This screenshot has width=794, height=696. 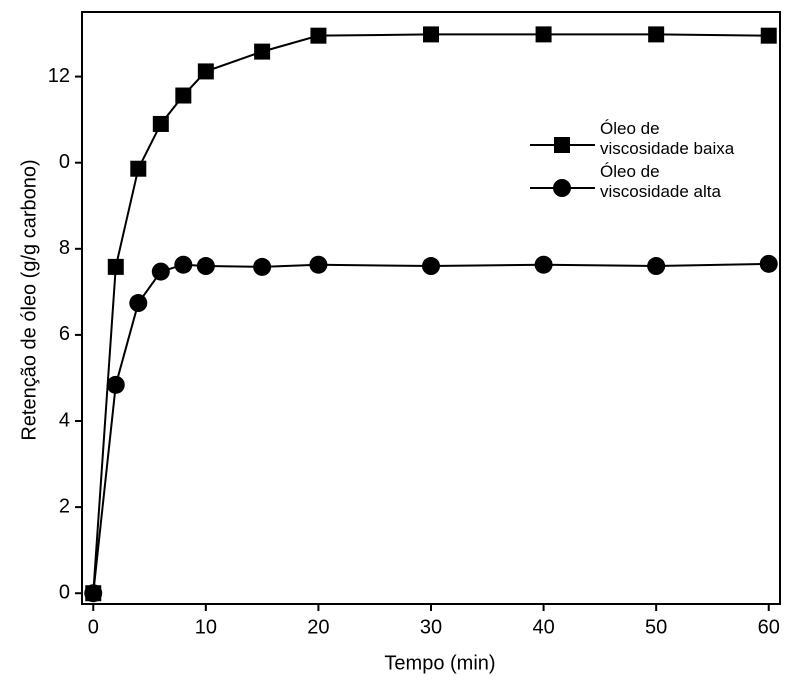 What do you see at coordinates (656, 627) in the screenshot?
I see `x-tick-label: 50` at bounding box center [656, 627].